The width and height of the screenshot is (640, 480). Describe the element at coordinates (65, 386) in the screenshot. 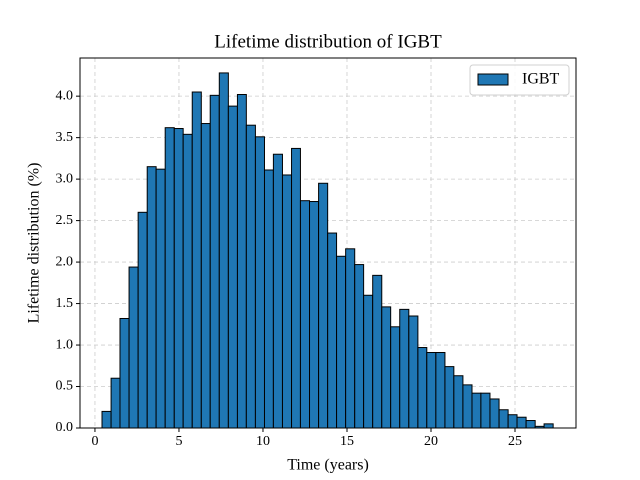

I see `y-tick-label: 0.5` at that location.